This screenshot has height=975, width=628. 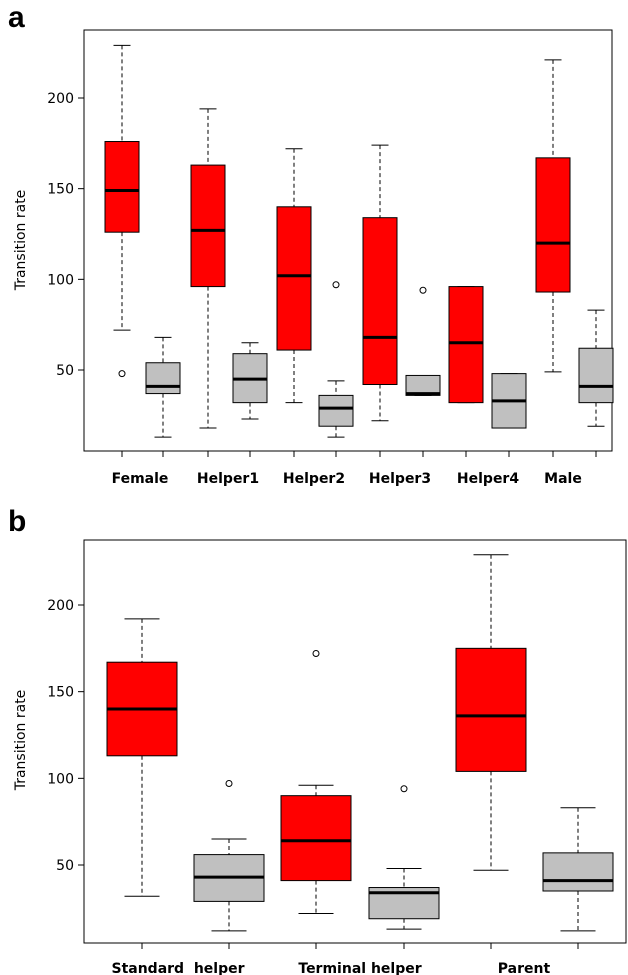 What do you see at coordinates (17, 521) in the screenshot?
I see `panel-label: b` at bounding box center [17, 521].